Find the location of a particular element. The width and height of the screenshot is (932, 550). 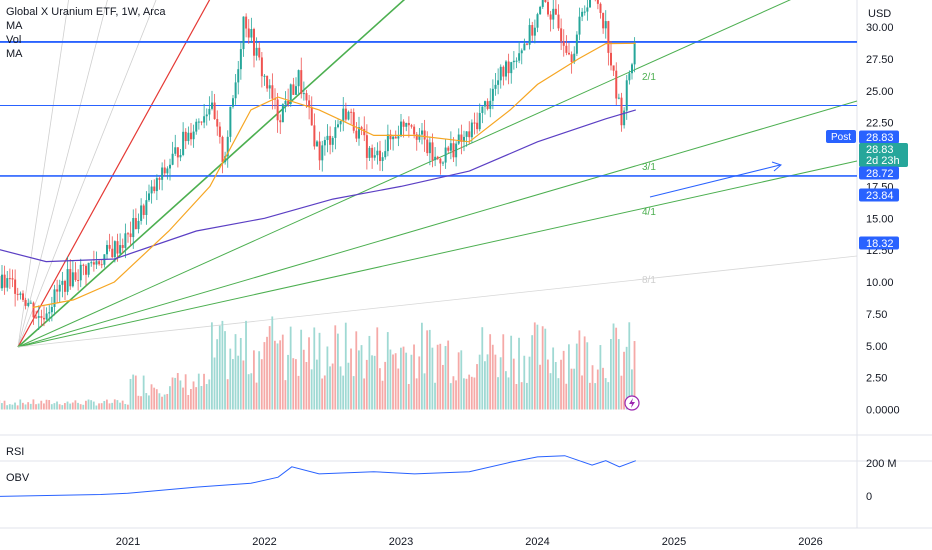

last-price-tag: 28.83 is located at coordinates (880, 150).